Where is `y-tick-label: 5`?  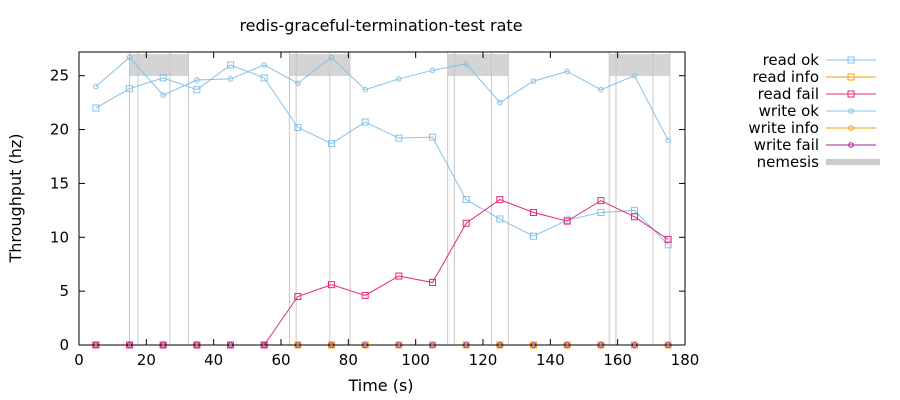 y-tick-label: 5 is located at coordinates (64, 291).